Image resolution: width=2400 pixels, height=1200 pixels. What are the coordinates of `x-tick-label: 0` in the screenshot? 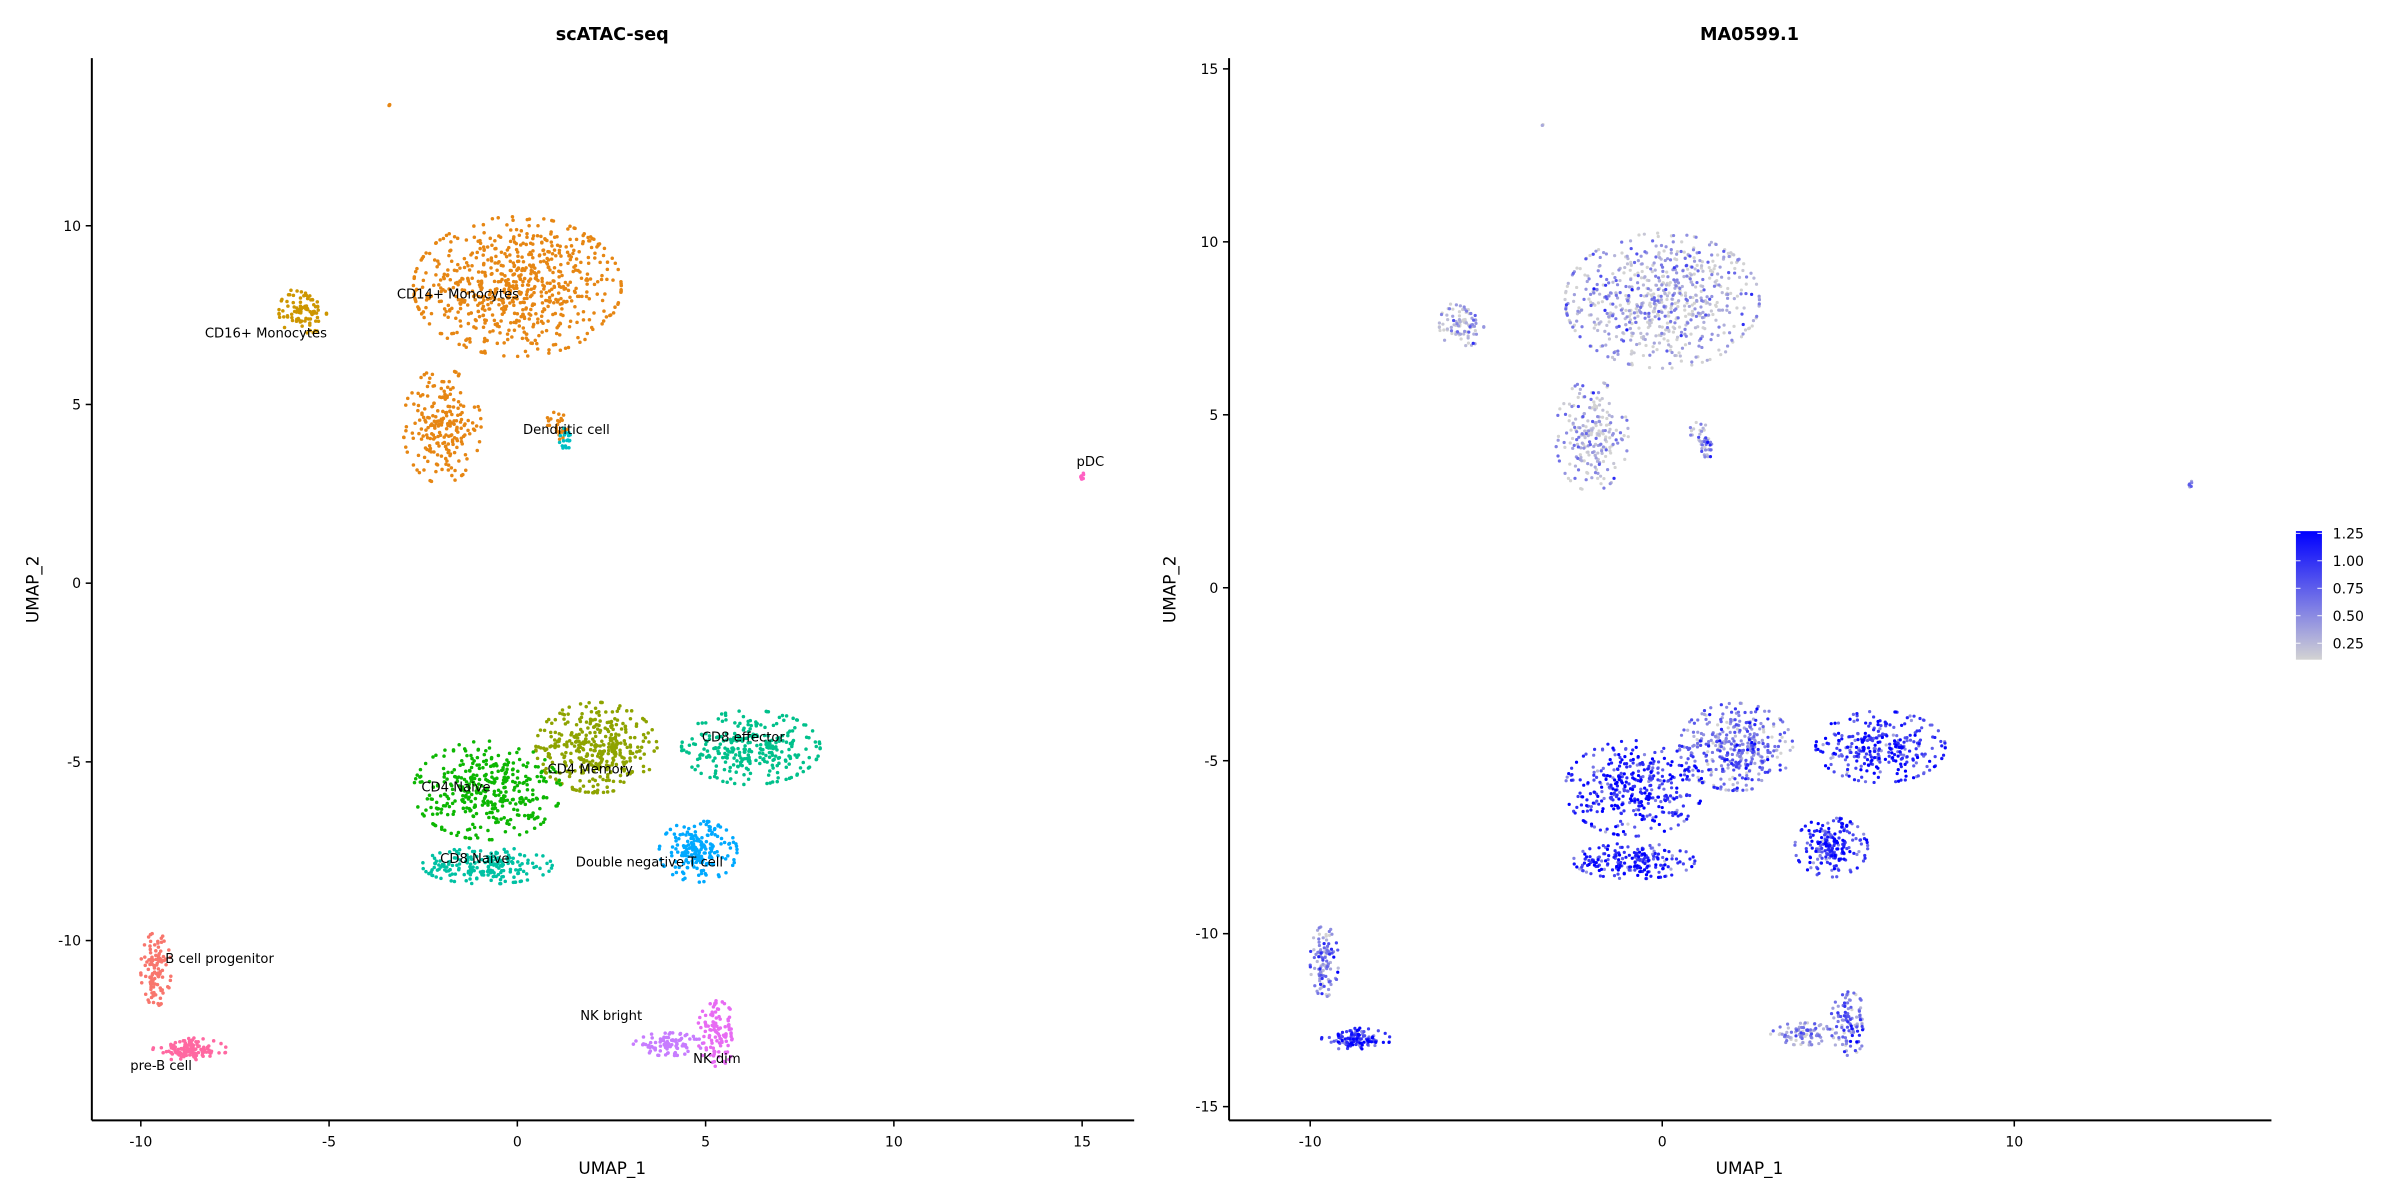 It's located at (517, 1142).